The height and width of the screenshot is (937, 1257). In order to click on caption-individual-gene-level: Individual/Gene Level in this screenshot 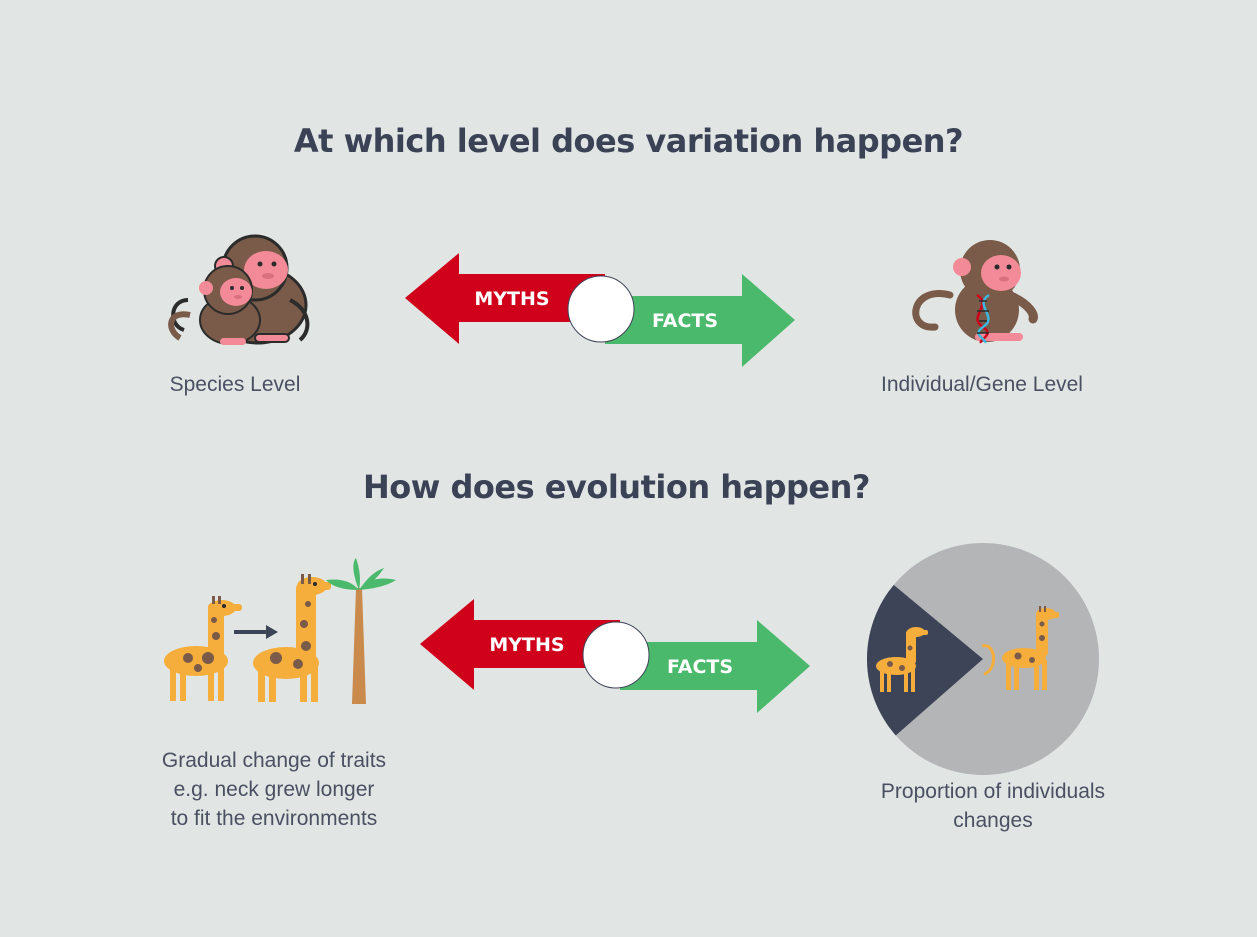, I will do `click(982, 384)`.